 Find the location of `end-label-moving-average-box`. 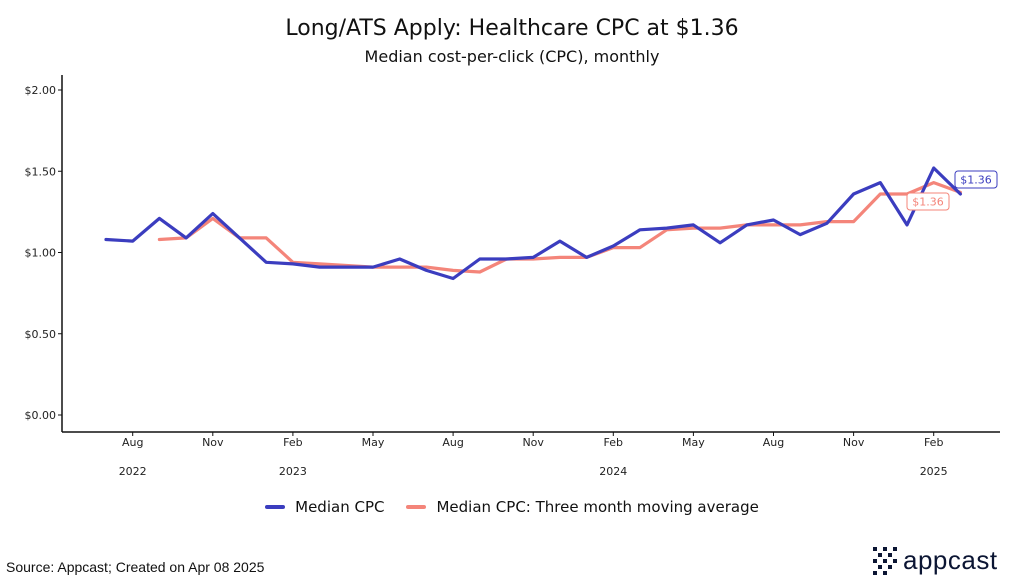

end-label-moving-average-box is located at coordinates (928, 201).